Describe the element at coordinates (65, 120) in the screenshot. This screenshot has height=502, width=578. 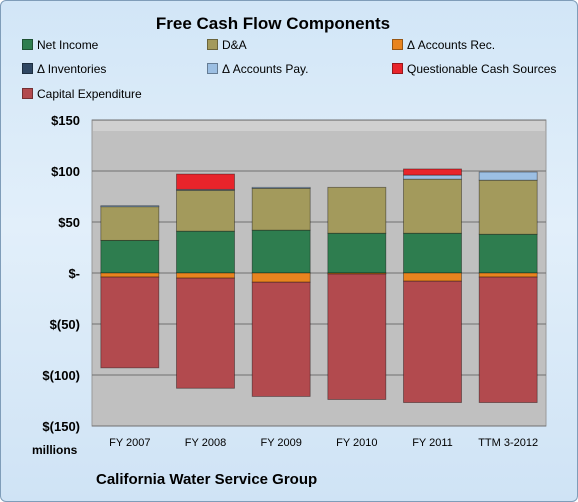
I see `y-tick-label: $150` at that location.